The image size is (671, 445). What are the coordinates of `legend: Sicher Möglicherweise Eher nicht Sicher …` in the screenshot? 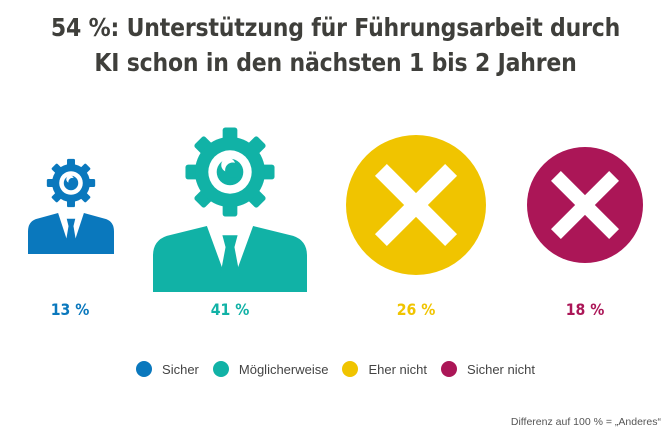 It's located at (335, 369).